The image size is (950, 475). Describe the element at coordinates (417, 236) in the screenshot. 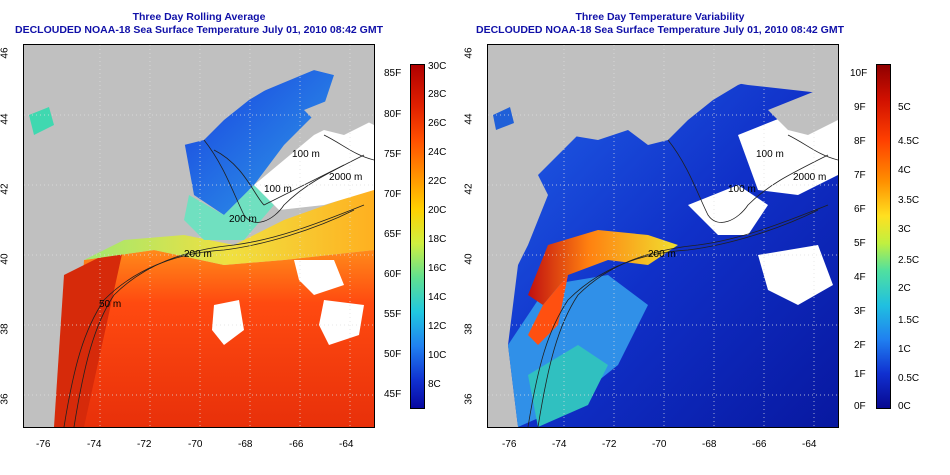

I see `temperature-colorbar` at that location.